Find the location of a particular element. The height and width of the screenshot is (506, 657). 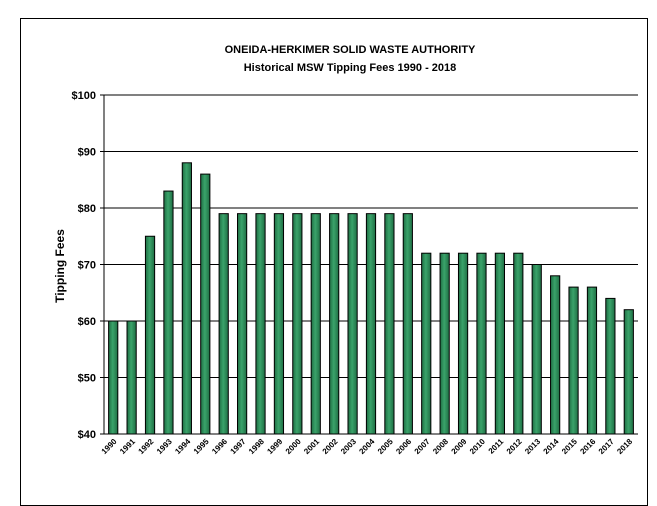

y-tick-label: $90 is located at coordinates (87, 153).